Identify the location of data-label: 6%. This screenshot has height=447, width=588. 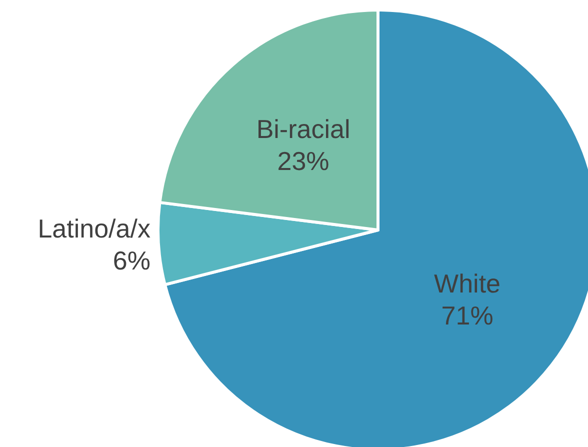
(131, 260).